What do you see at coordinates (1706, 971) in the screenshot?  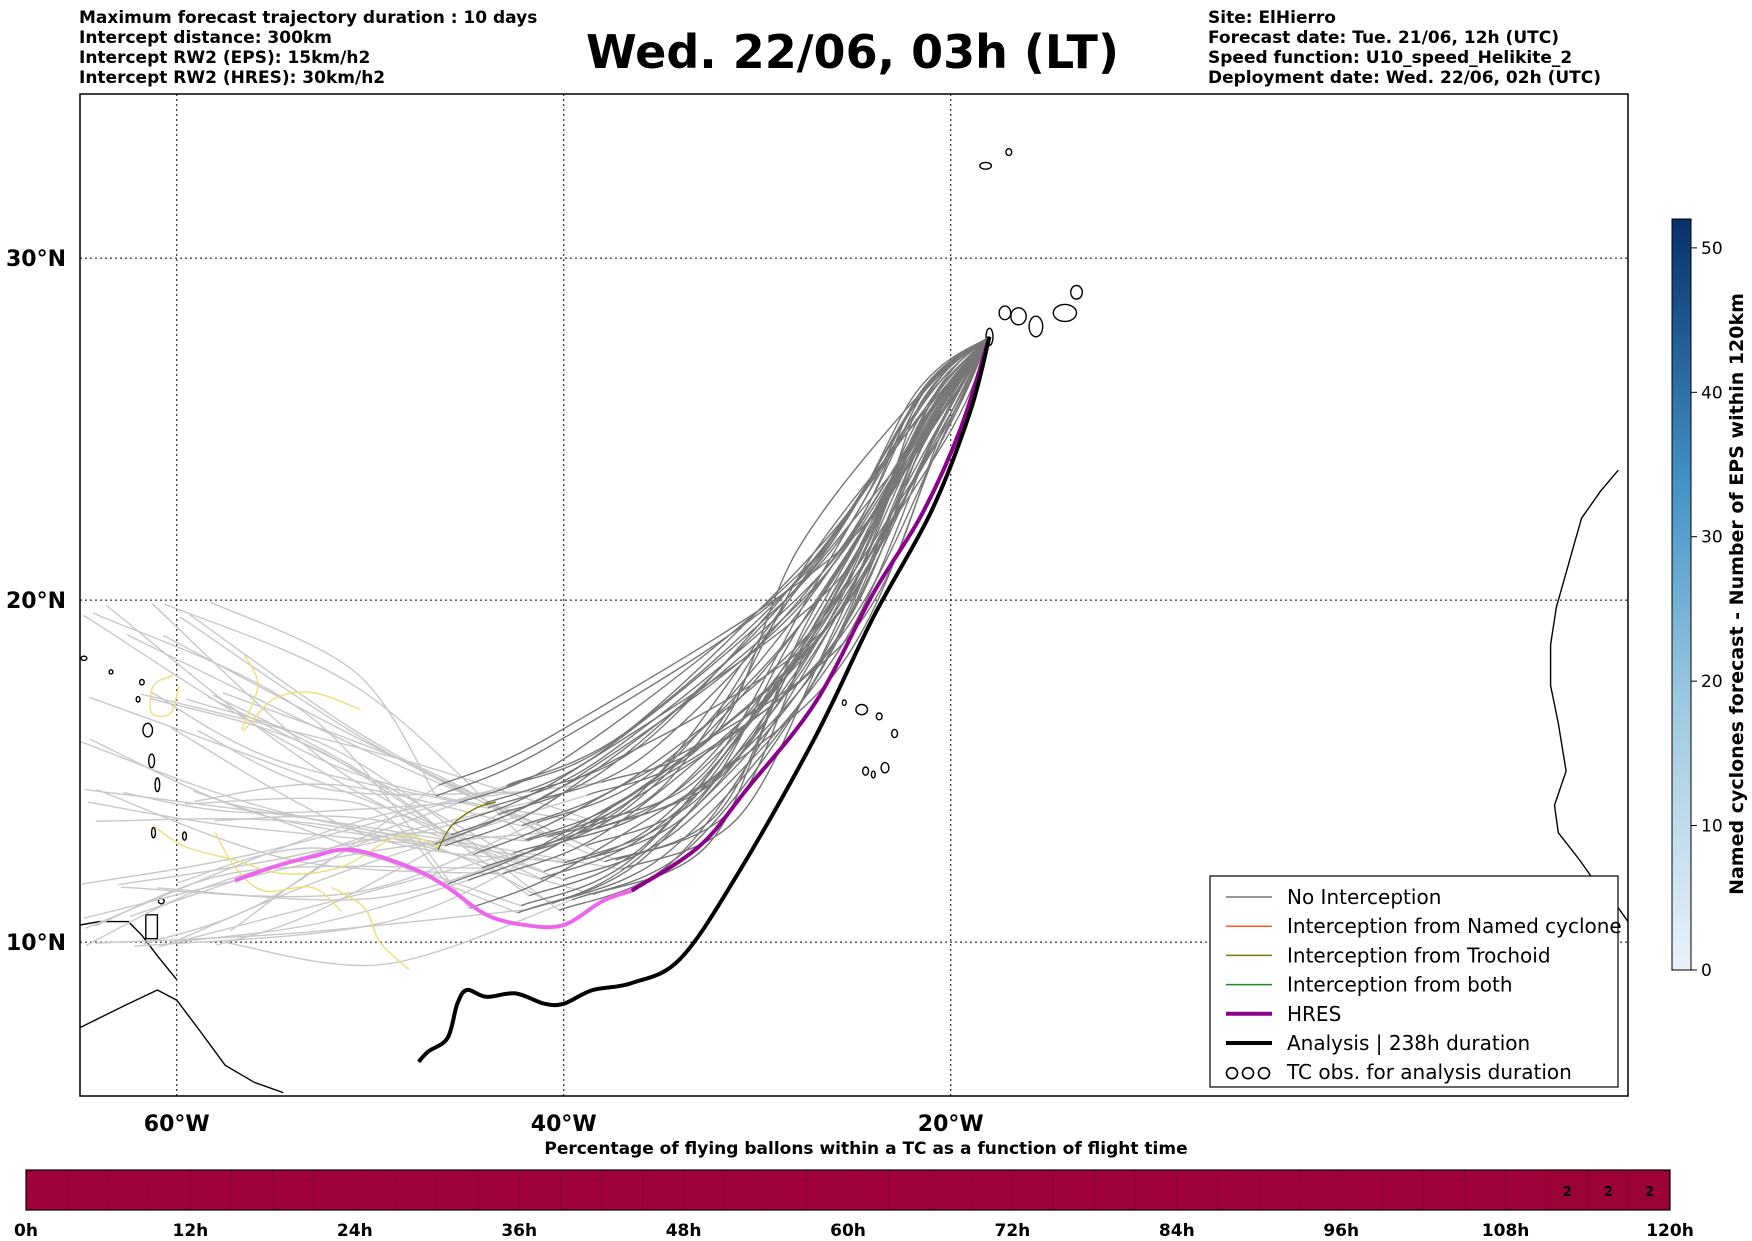 I see `colorbar-tick-label: 0` at bounding box center [1706, 971].